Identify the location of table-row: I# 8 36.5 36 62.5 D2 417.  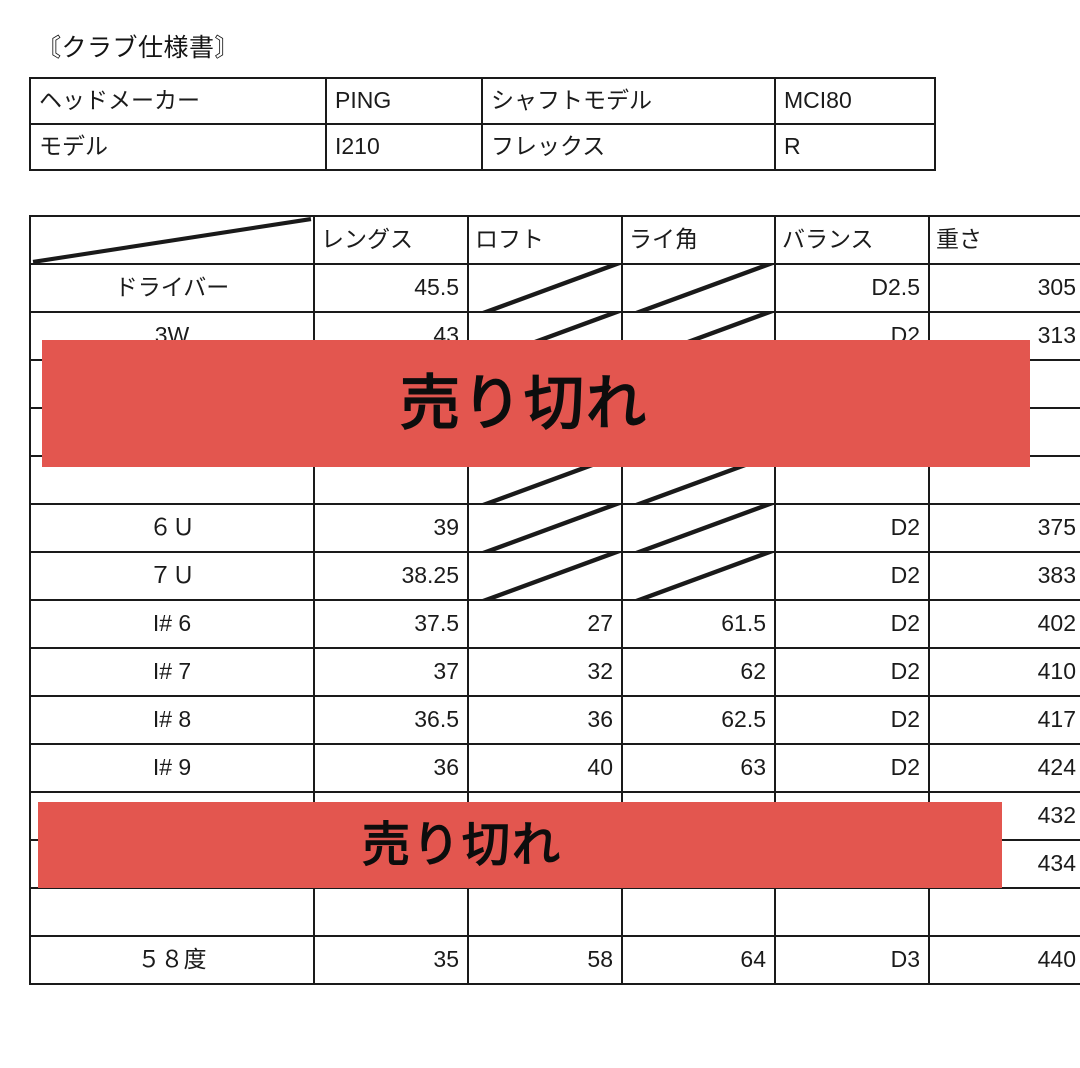
(554, 720).